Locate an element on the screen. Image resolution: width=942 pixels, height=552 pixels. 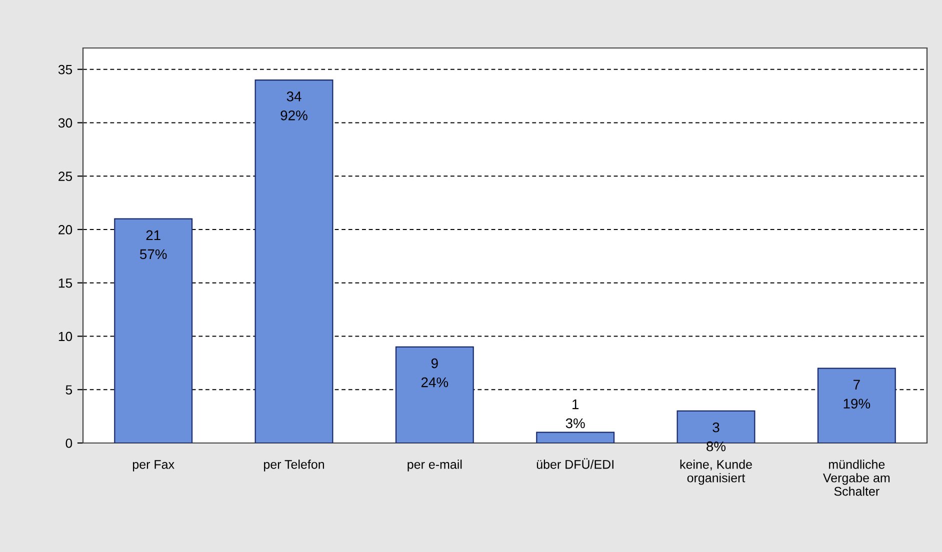
data-label: 34 92% is located at coordinates (294, 106).